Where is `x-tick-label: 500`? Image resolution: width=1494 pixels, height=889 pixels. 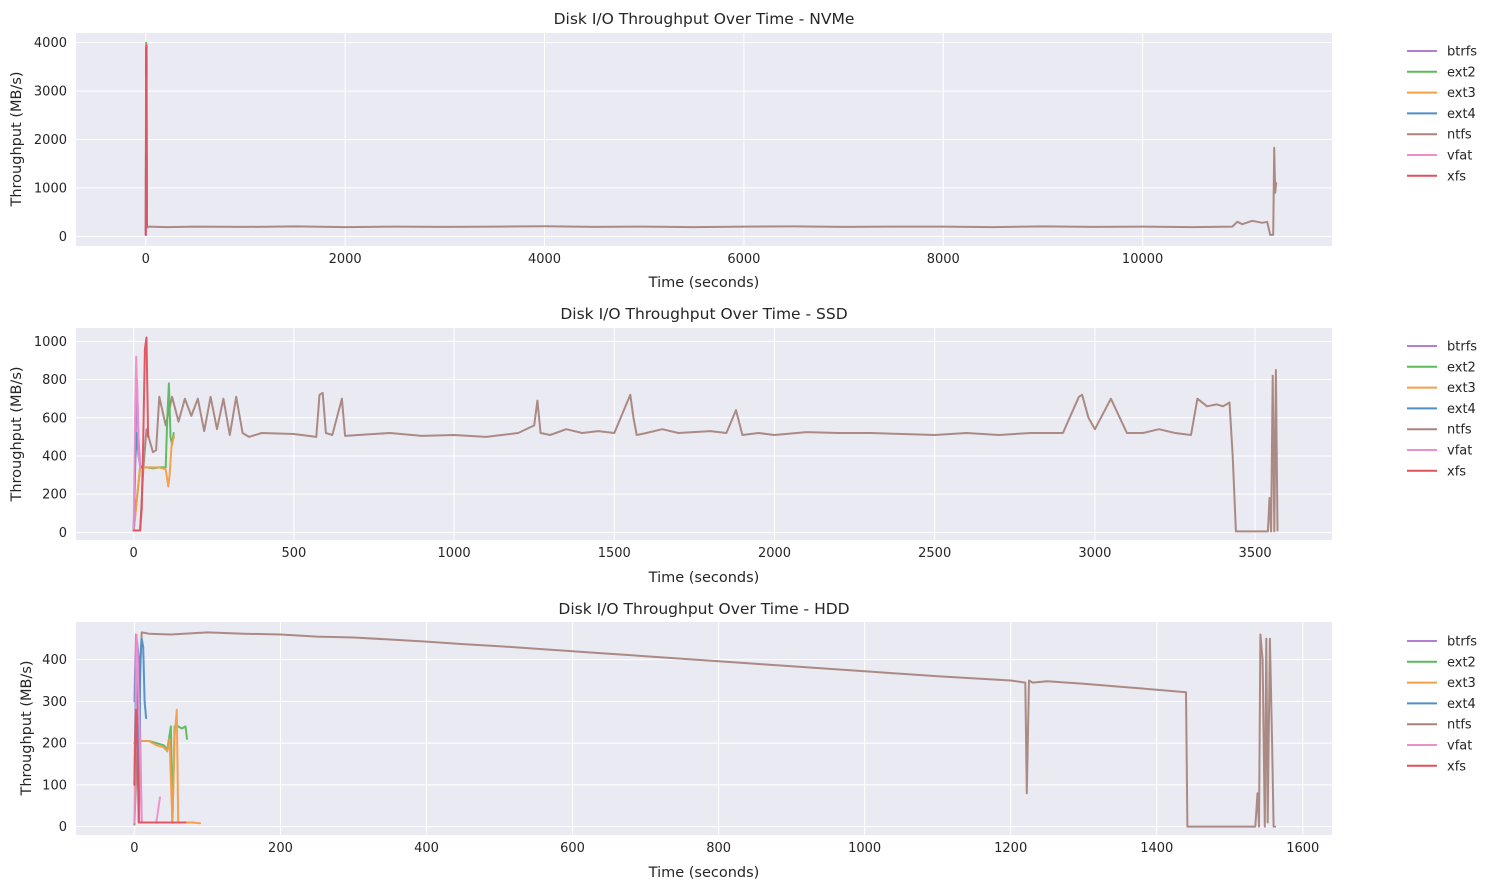
x-tick-label: 500 is located at coordinates (293, 553).